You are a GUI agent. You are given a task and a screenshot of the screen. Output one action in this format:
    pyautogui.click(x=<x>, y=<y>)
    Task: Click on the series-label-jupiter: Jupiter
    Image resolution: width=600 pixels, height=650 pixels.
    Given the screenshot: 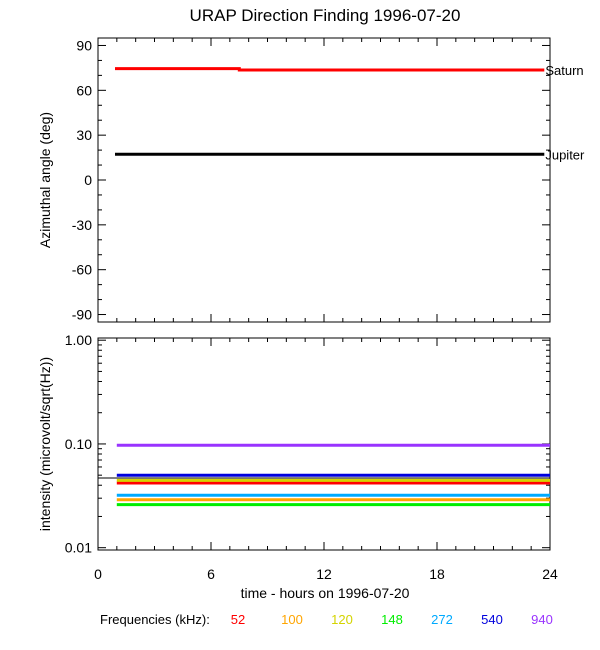 What is the action you would take?
    pyautogui.click(x=565, y=154)
    